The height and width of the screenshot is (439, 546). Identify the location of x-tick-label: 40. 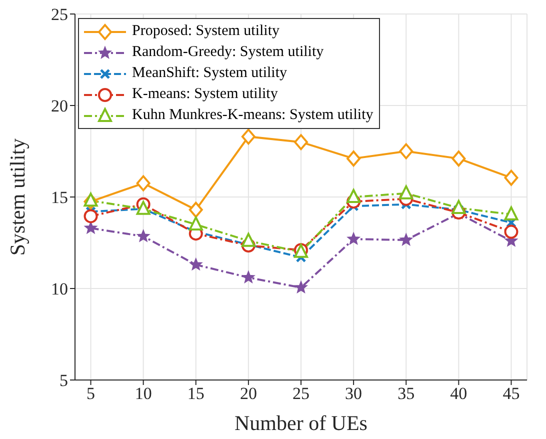
(459, 394).